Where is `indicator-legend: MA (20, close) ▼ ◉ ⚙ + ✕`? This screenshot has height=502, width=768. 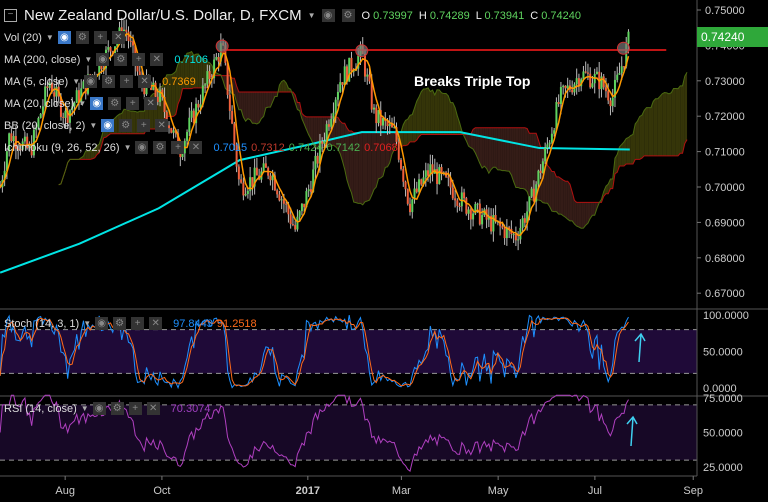 indicator-legend: MA (20, close) ▼ ◉ ⚙ + ✕ is located at coordinates (81, 103).